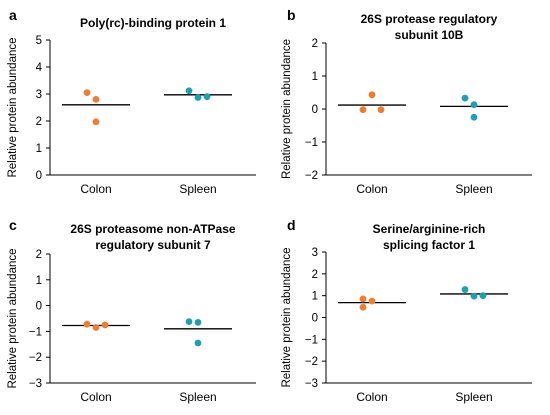  Describe the element at coordinates (39, 41) in the screenshot. I see `y-tick-label: 5` at that location.